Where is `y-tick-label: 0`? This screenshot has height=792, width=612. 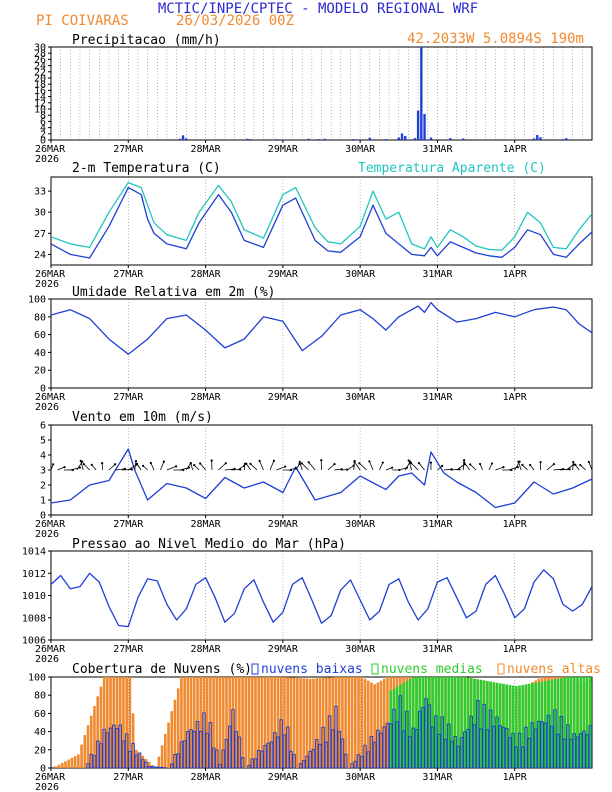 y-tick-label: 0 is located at coordinates (43, 389).